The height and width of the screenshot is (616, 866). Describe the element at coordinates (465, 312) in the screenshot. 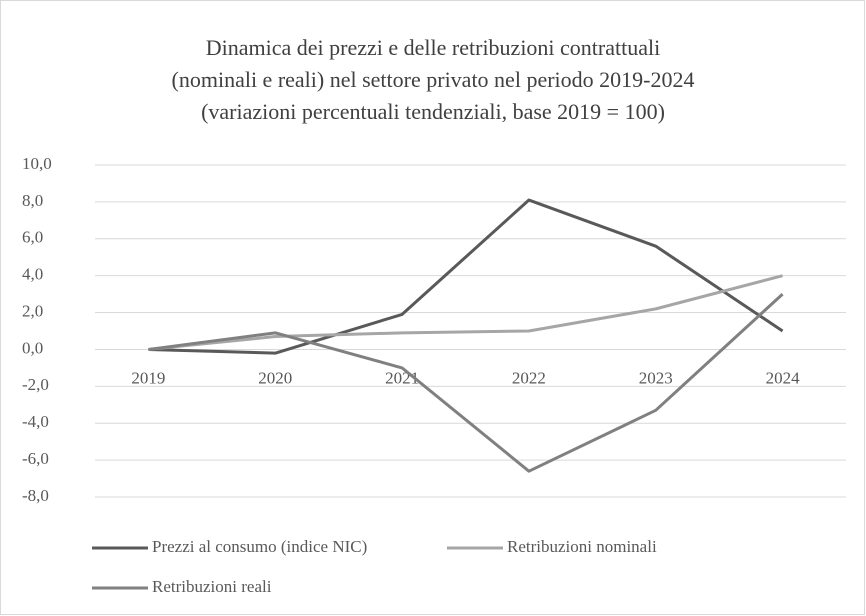

I see `series-line` at that location.